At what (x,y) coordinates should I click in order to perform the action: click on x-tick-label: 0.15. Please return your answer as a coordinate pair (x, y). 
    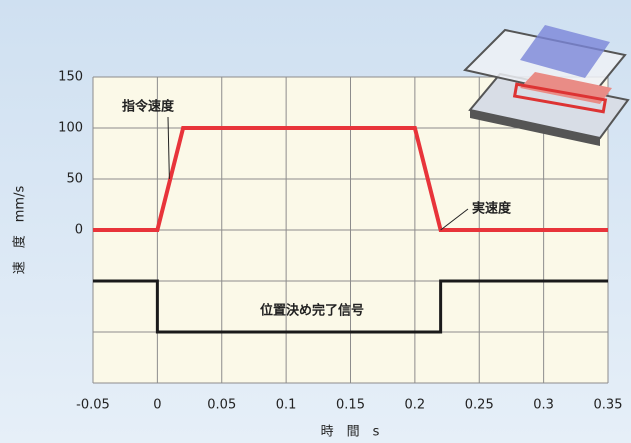
    Looking at the image, I should click on (350, 405).